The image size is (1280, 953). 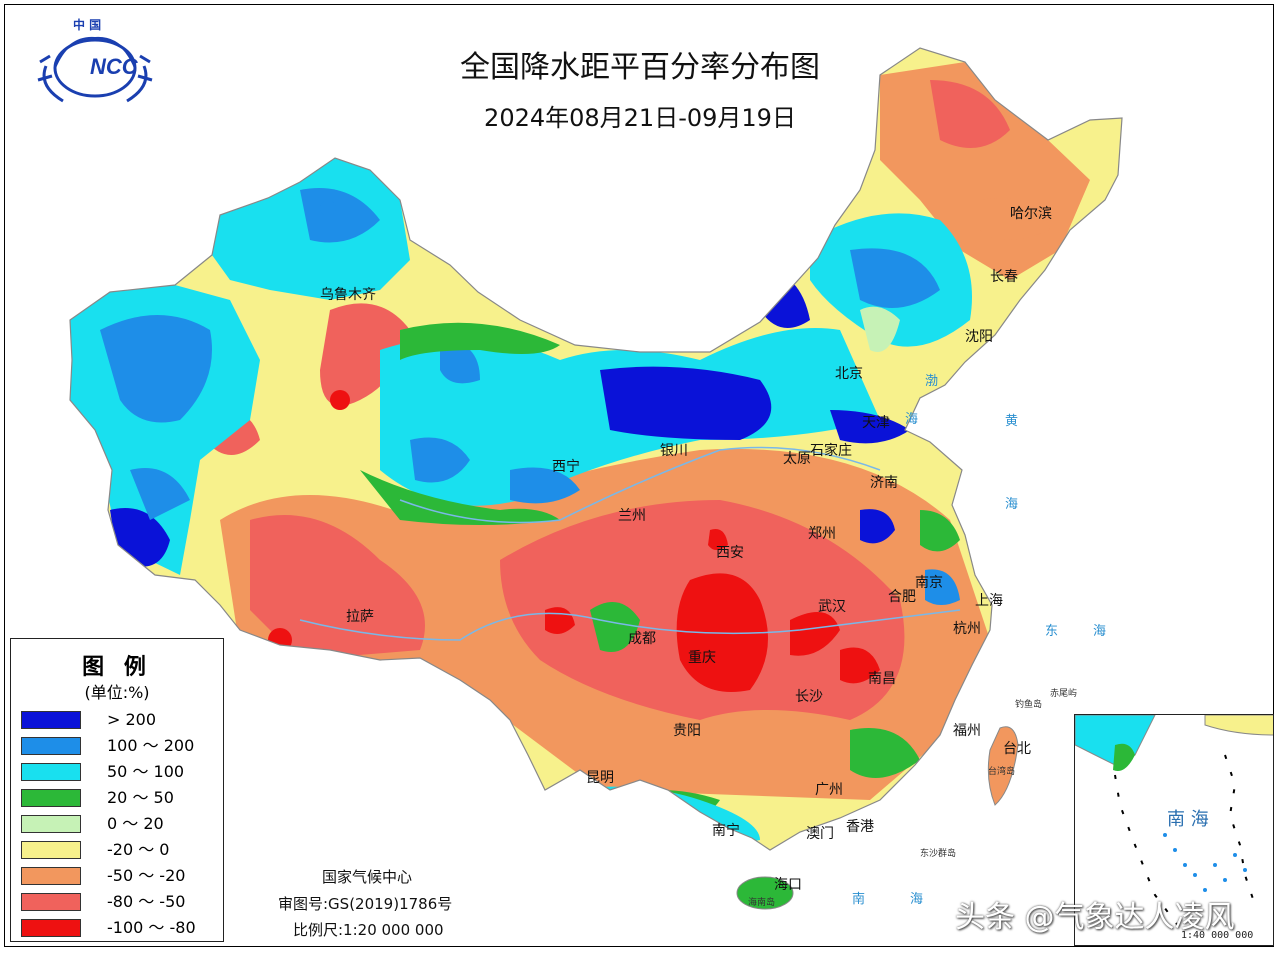 I want to click on city-label: 长沙, so click(x=809, y=697).